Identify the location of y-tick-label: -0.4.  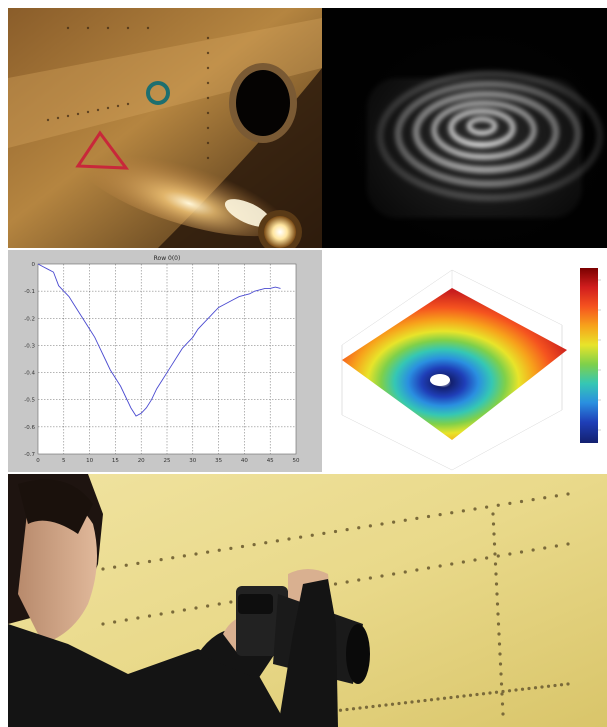
(29, 374).